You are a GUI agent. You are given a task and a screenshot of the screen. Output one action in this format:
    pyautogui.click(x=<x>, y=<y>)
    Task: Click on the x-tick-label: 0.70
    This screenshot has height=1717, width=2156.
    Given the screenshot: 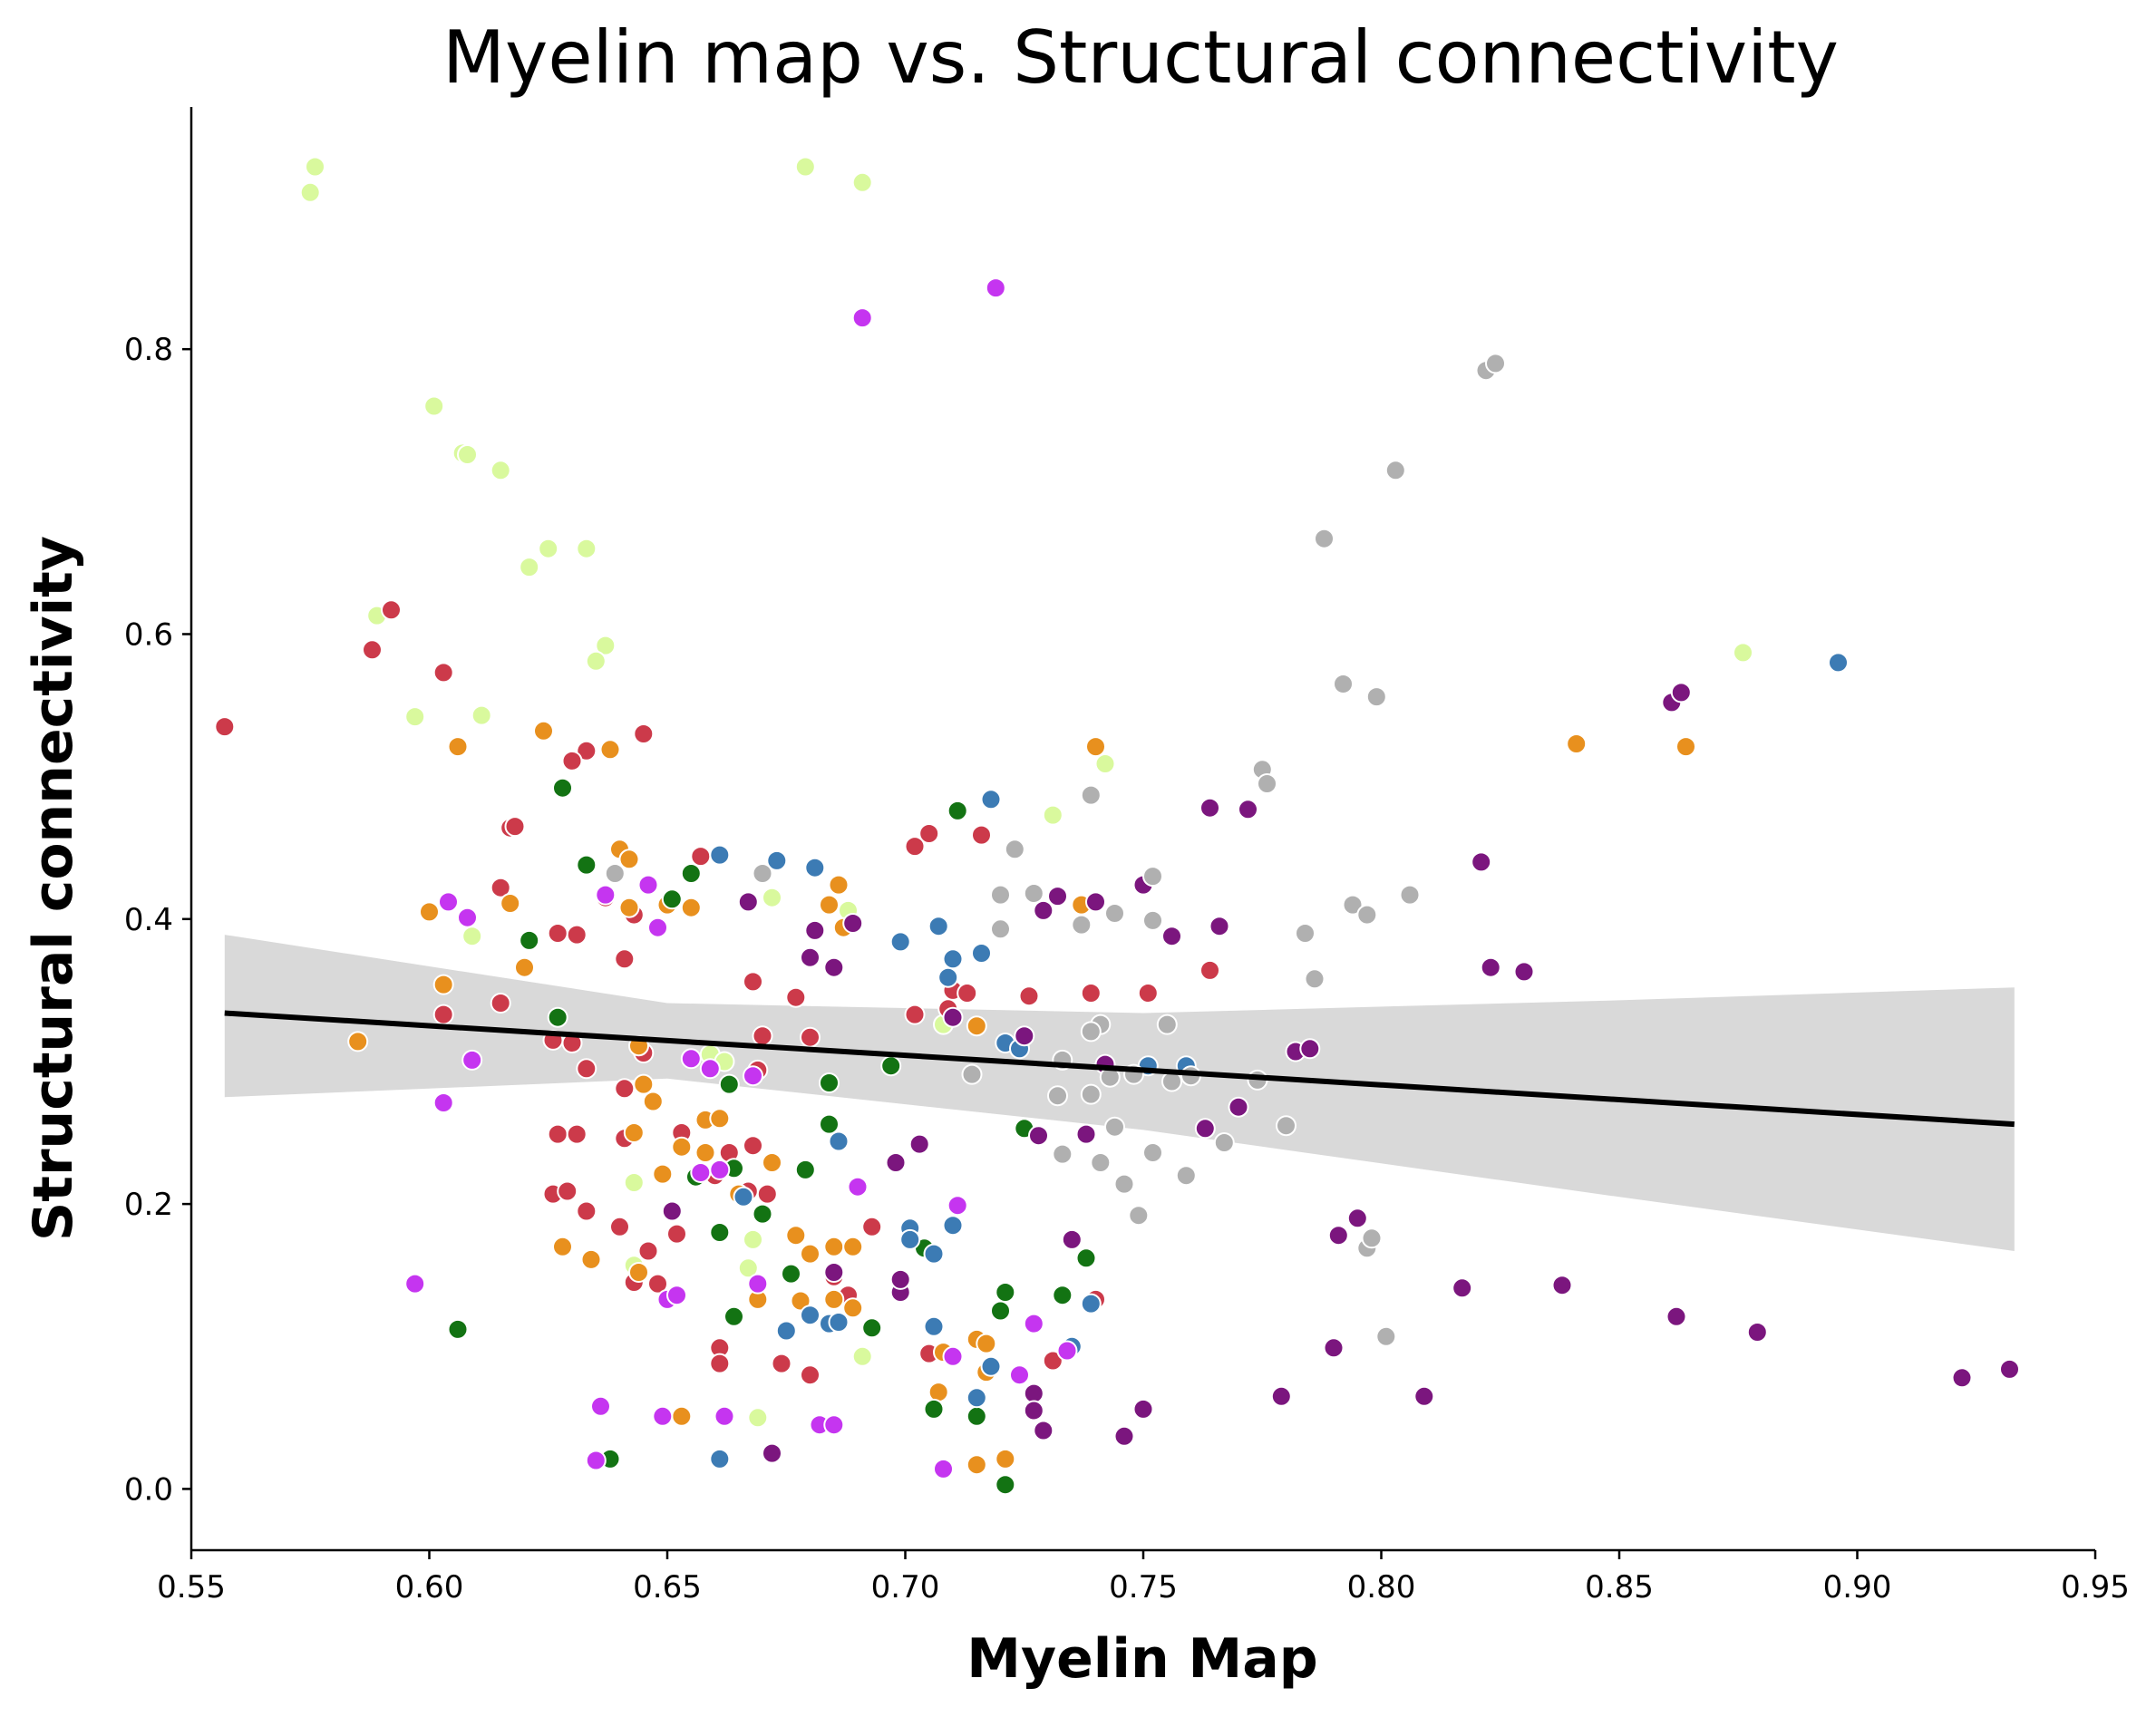 What is the action you would take?
    pyautogui.click(x=905, y=1587)
    